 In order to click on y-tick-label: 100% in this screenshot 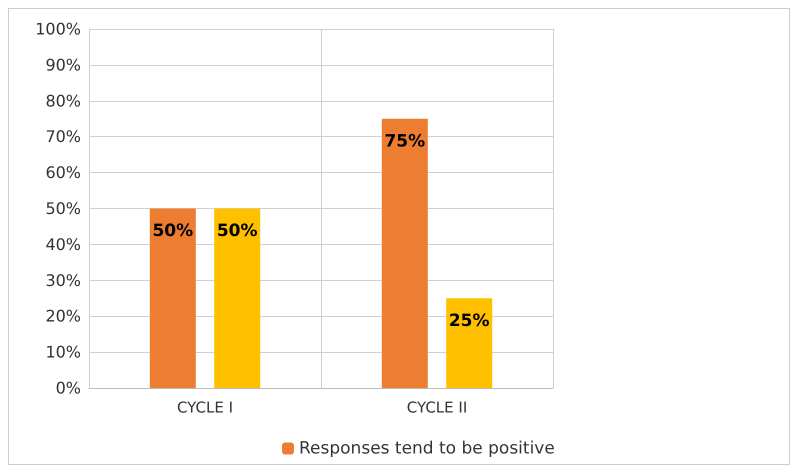, I will do `click(58, 29)`.